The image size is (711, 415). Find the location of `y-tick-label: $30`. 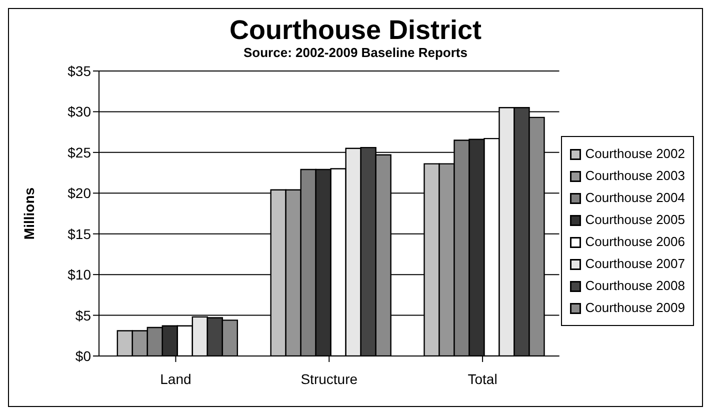

y-tick-label: $30 is located at coordinates (80, 112).